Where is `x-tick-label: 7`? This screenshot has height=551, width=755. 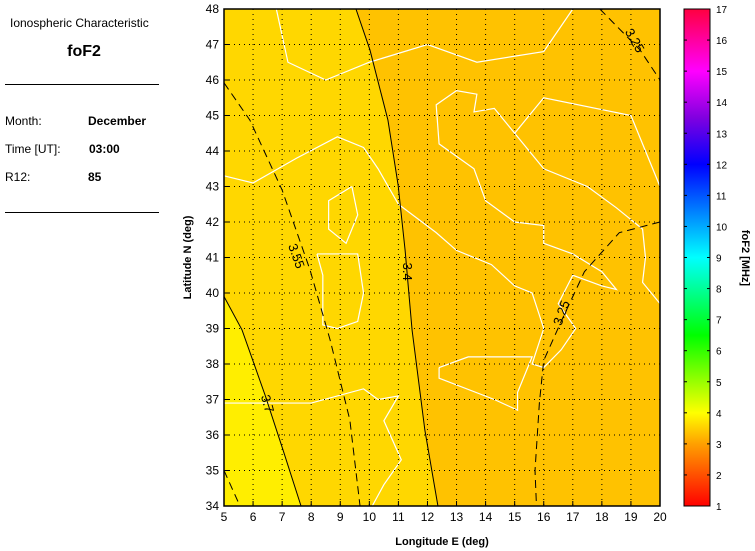
x-tick-label: 7 is located at coordinates (282, 517).